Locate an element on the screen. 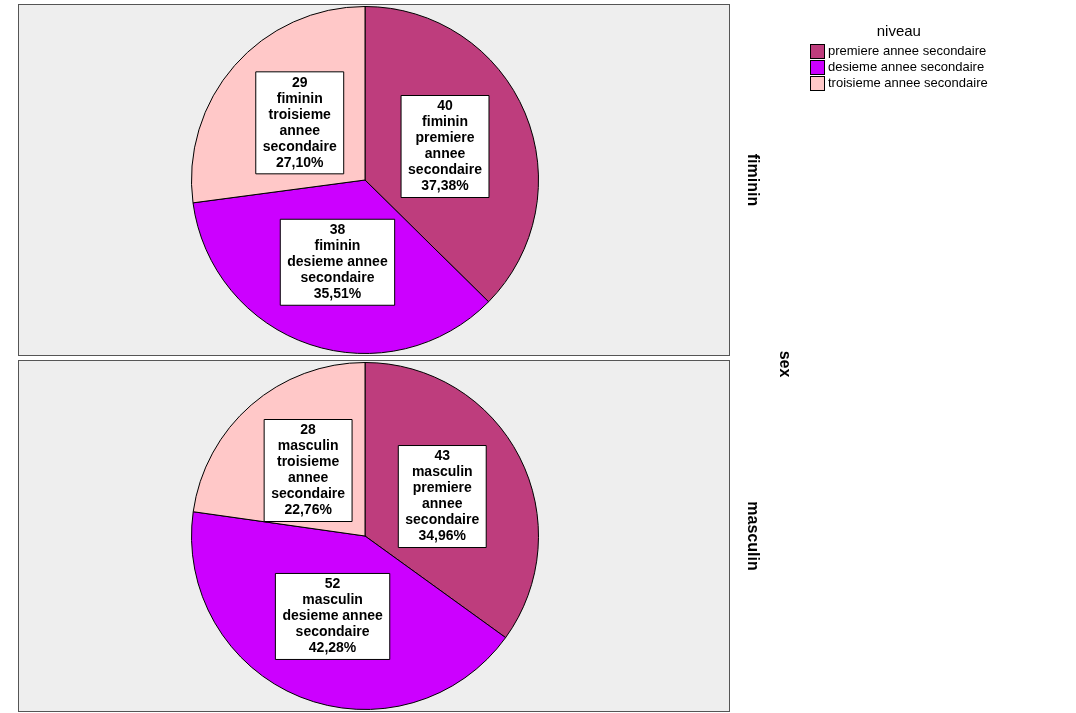 The image size is (1076, 713). data-label: 40 fiminin premiere annee secondaire 37,38% is located at coordinates (445, 145).